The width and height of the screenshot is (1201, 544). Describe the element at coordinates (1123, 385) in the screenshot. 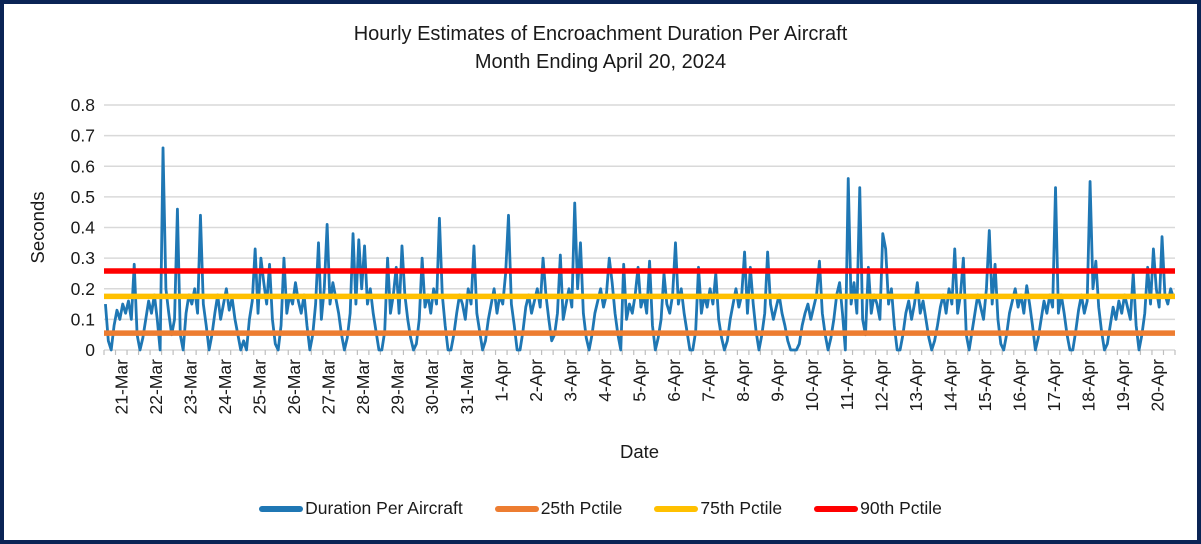

I see `x-tick-label: 19-Apr` at that location.